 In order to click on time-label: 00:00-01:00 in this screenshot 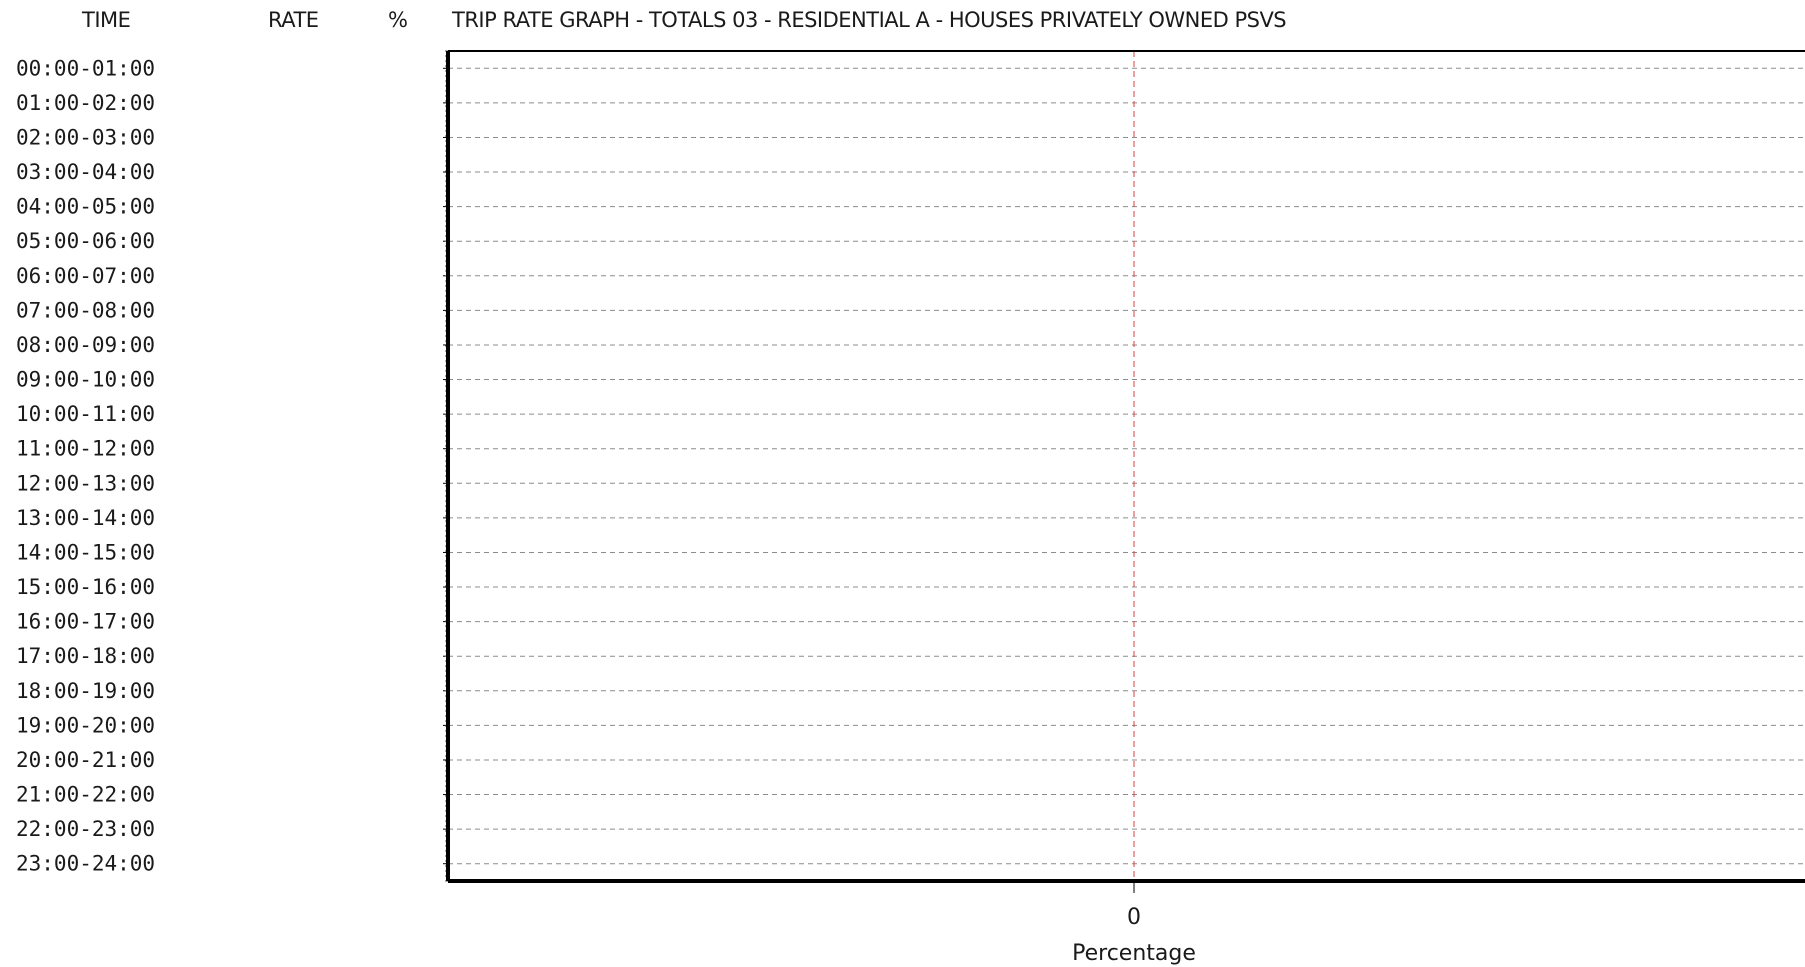, I will do `click(85, 68)`.